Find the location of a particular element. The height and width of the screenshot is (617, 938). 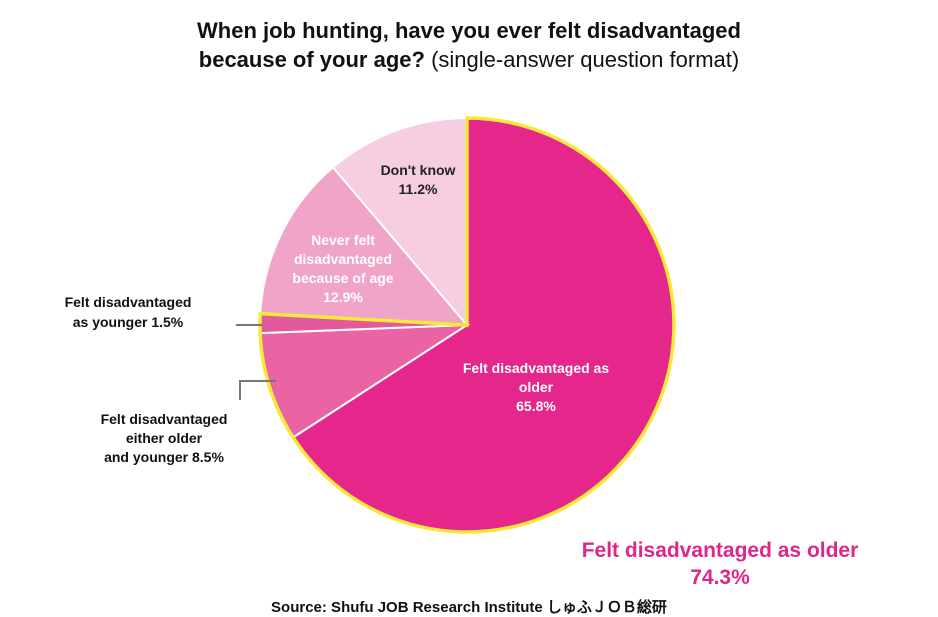

label-dontknow: Don't know 11.2% is located at coordinates (418, 179).